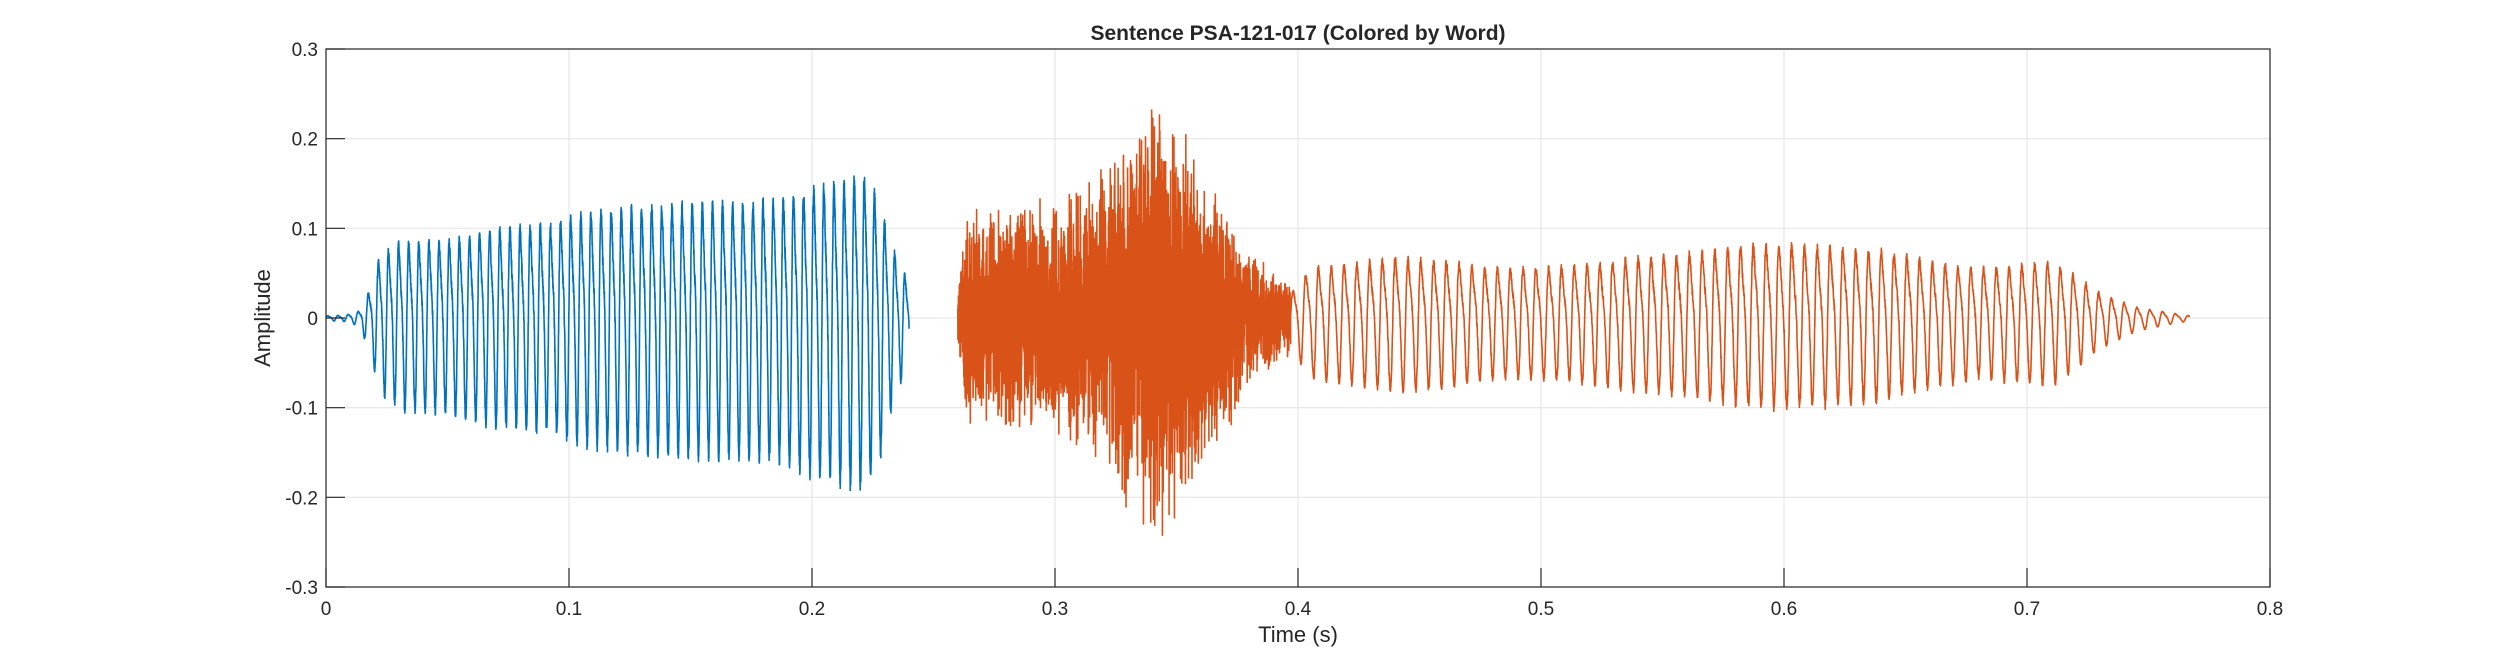 The width and height of the screenshot is (2500, 657). What do you see at coordinates (301, 588) in the screenshot?
I see `y-tick-label: -0.3` at bounding box center [301, 588].